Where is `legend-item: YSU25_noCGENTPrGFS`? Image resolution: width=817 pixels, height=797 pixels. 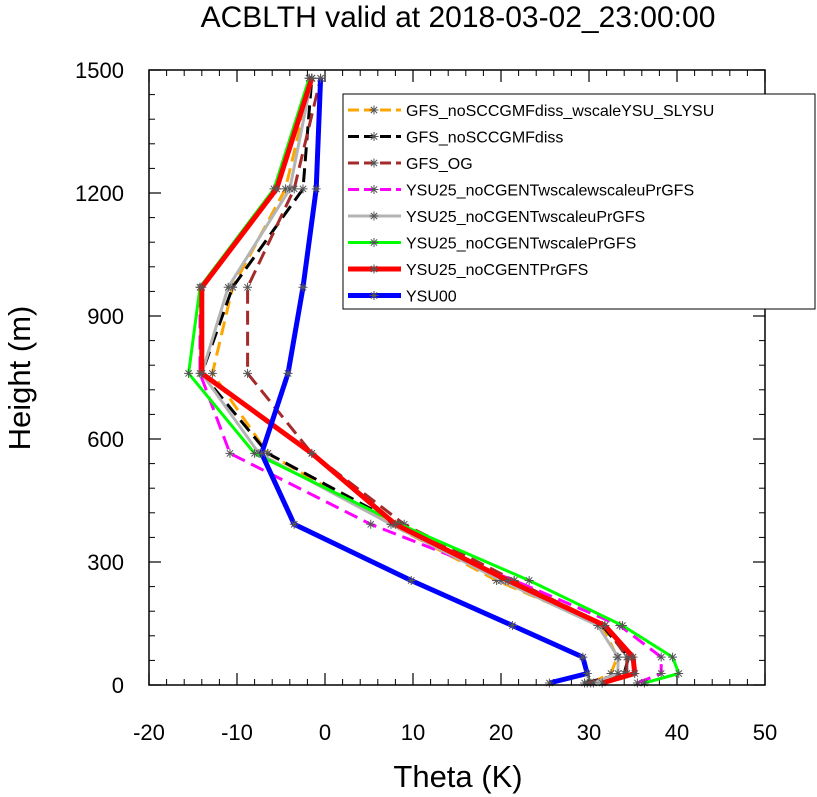
legend-item: YSU25_noCGENTPrGFS is located at coordinates (468, 270).